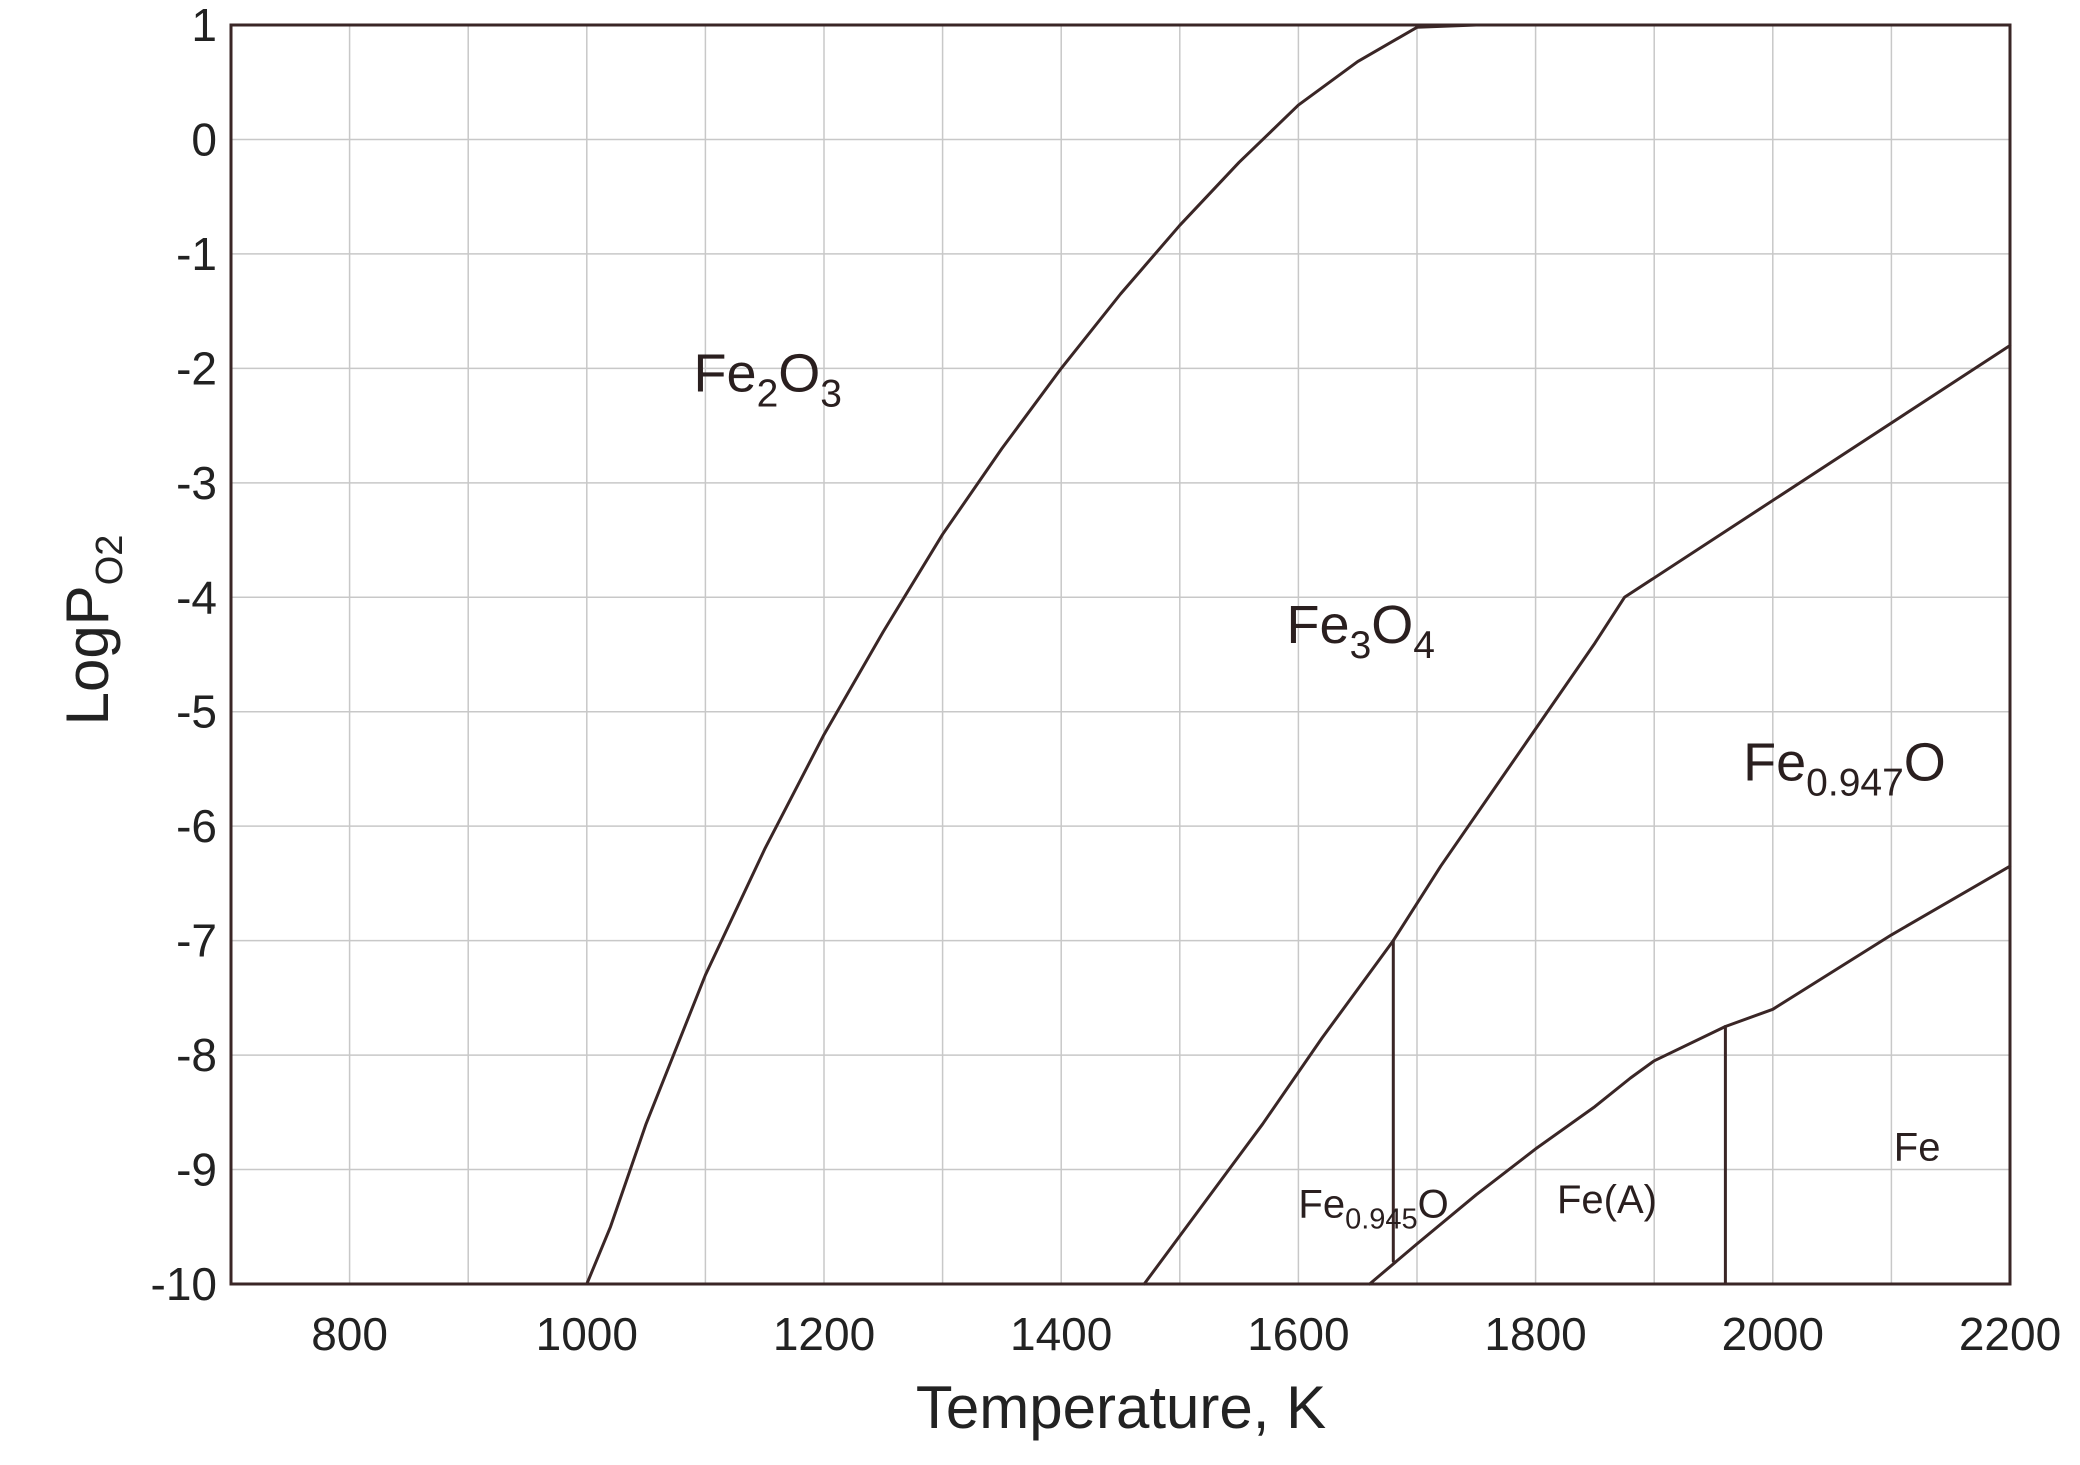 The height and width of the screenshot is (1465, 2080). Describe the element at coordinates (587, 1334) in the screenshot. I see `x-tick-label: 1000` at that location.